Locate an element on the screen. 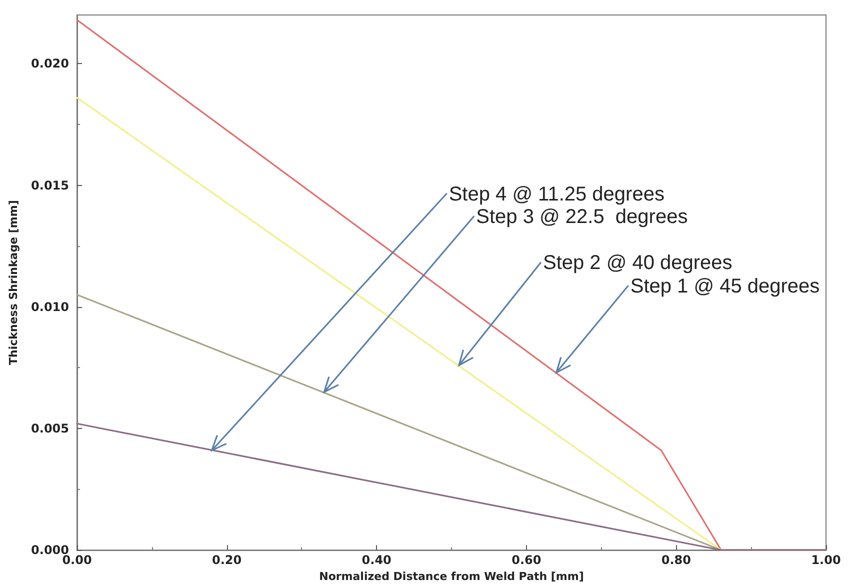 Image resolution: width=863 pixels, height=587 pixels. annotation: Step 2 @ 40 degrees is located at coordinates (637, 263).